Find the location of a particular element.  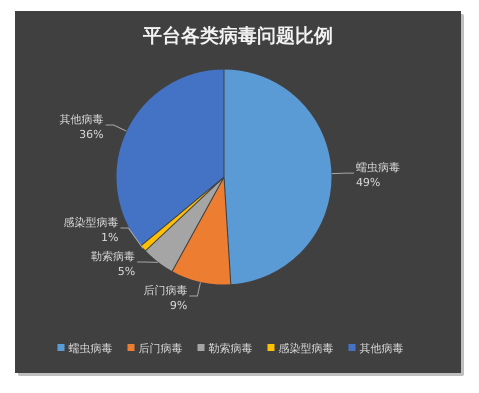

legend-label: 后门病毒 is located at coordinates (160, 348).